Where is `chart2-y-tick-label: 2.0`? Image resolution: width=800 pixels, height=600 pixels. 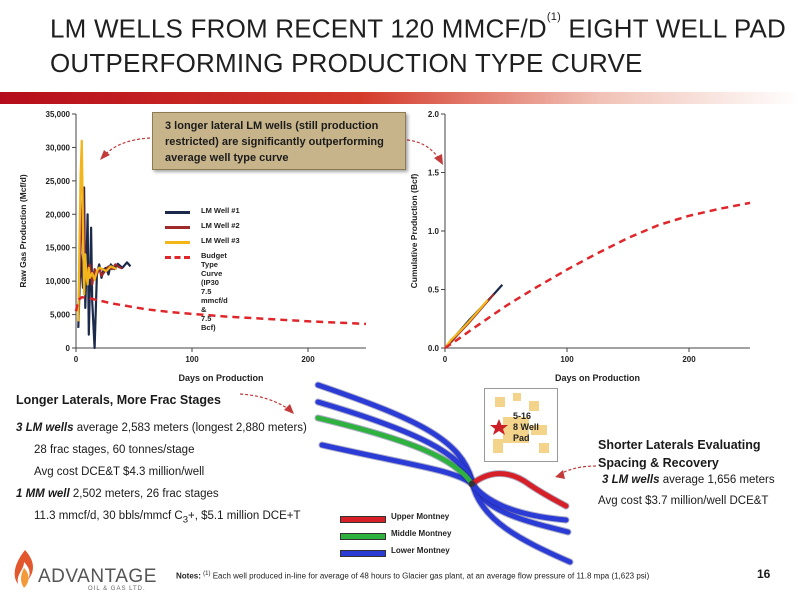 chart2-y-tick-label: 2.0 is located at coordinates (434, 114).